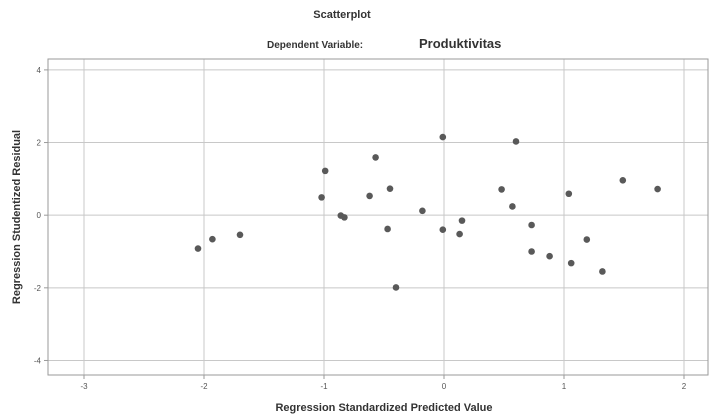 The image size is (709, 418). What do you see at coordinates (84, 386) in the screenshot?
I see `x-tick-label: -3` at bounding box center [84, 386].